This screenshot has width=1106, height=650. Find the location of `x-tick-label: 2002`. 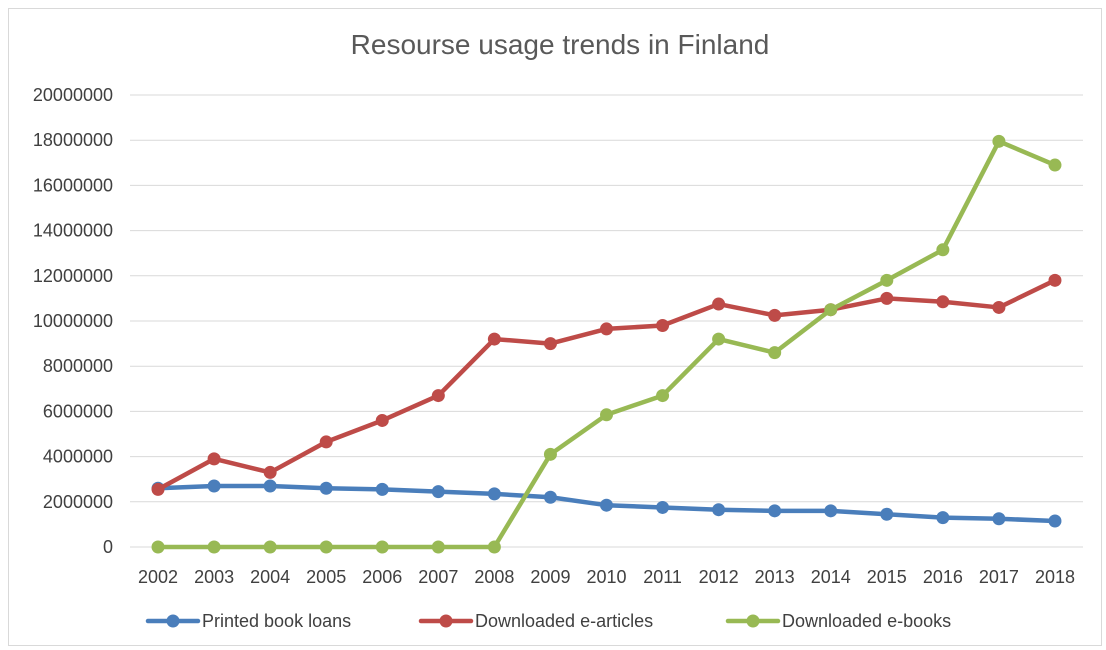

x-tick-label: 2002 is located at coordinates (158, 577).